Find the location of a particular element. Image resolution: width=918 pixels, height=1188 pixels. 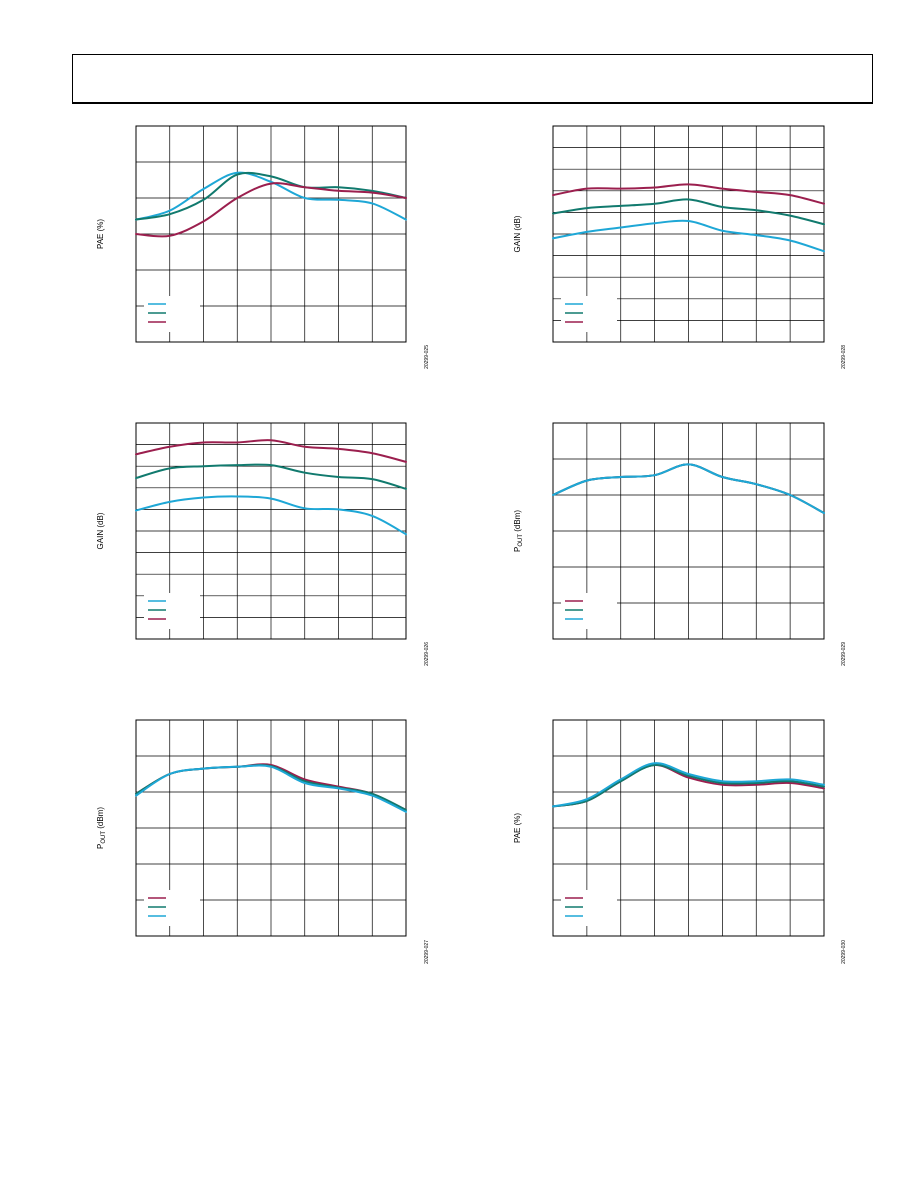

chart-1: PAE (%) 20299-025 is located at coordinates (263, 247).